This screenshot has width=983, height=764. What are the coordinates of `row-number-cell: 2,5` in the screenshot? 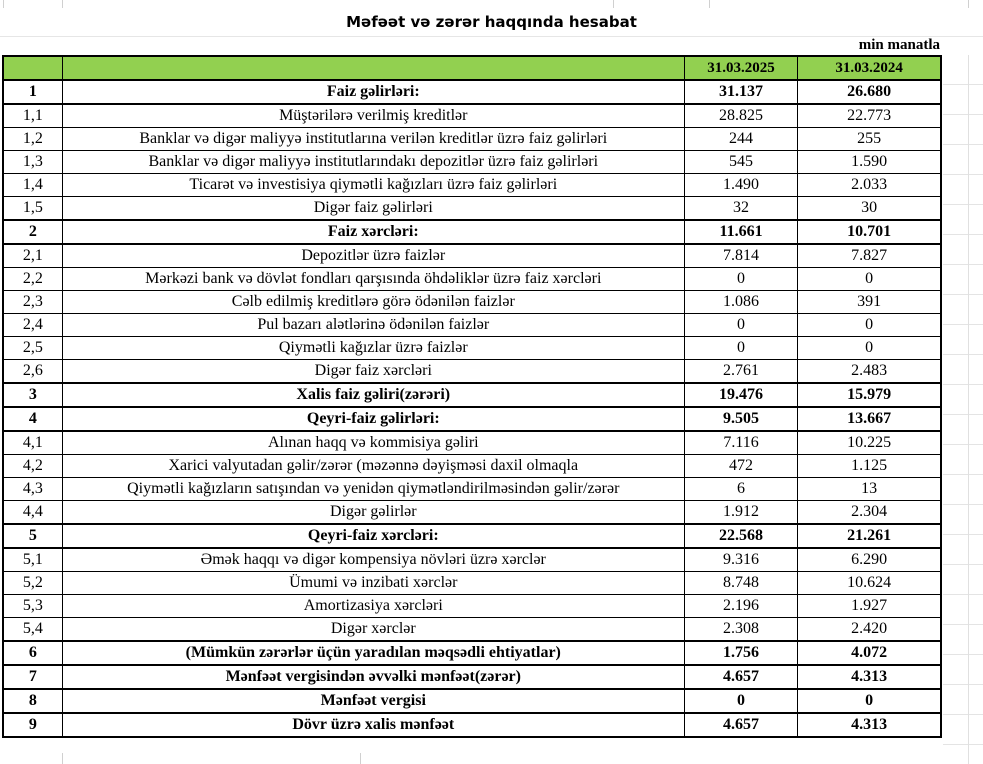 It's located at (32, 348).